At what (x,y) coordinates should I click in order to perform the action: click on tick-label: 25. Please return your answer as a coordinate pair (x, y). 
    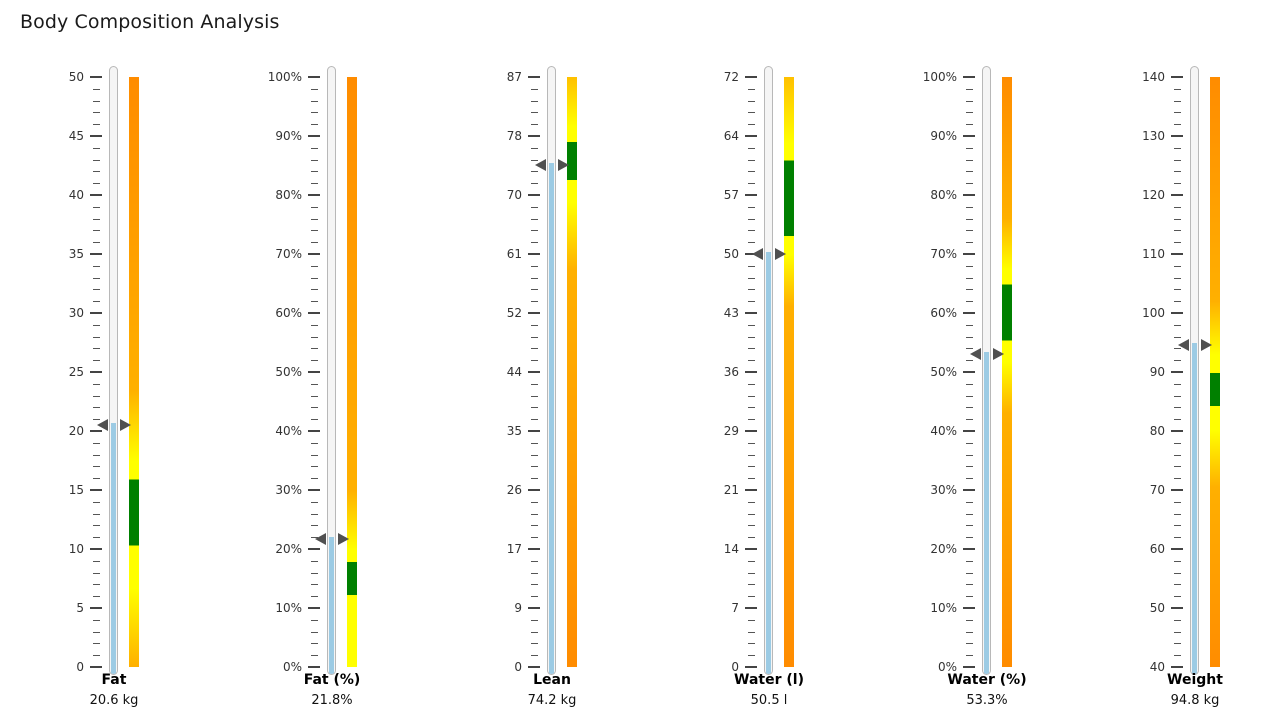
    Looking at the image, I should click on (76, 372).